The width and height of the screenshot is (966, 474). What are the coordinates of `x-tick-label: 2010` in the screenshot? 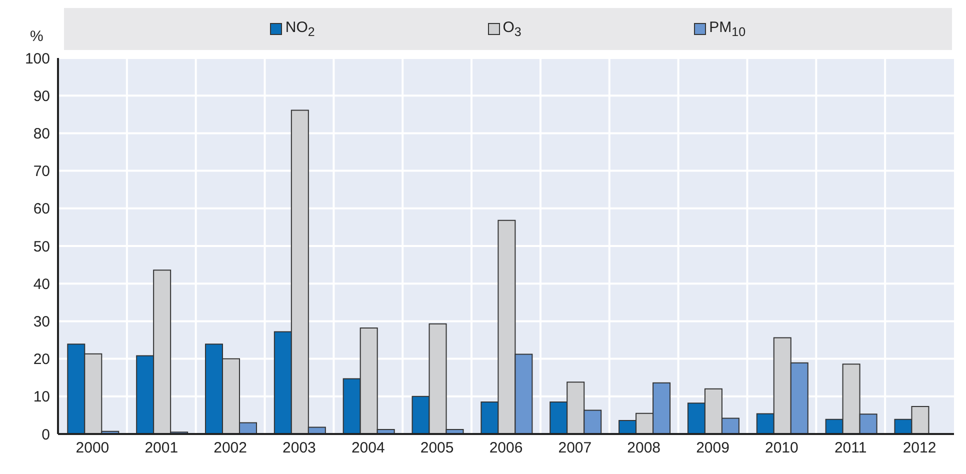 It's located at (781, 448).